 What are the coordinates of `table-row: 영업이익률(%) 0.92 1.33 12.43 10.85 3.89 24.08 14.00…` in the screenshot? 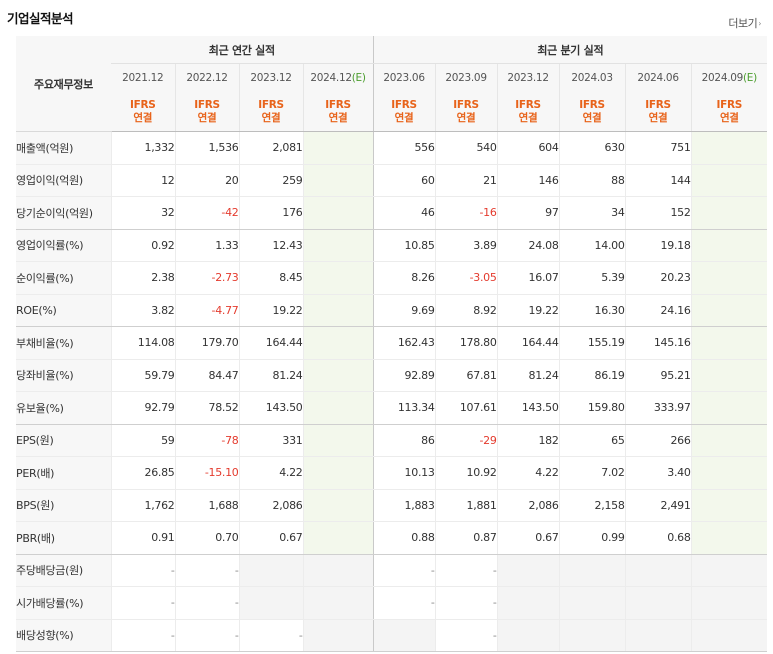 It's located at (392, 245).